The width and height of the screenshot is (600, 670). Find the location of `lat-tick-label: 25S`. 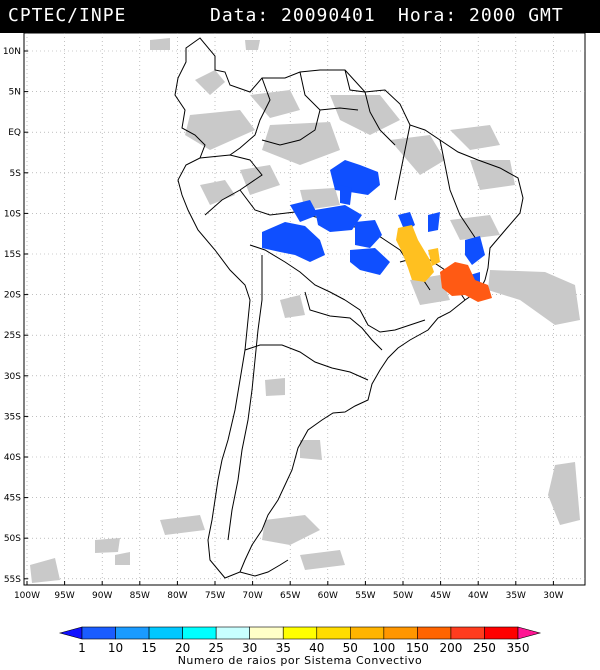

lat-tick-label: 25S is located at coordinates (12, 336).